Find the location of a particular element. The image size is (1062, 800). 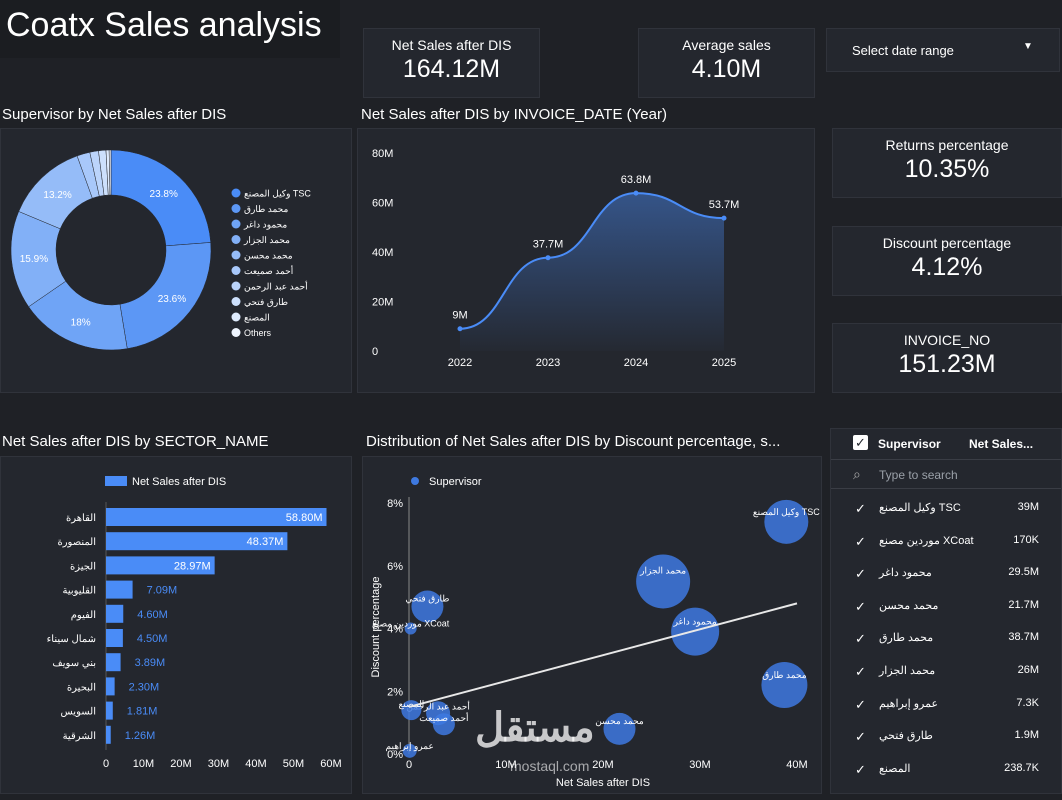

y-tick-label: 8% is located at coordinates (395, 504).